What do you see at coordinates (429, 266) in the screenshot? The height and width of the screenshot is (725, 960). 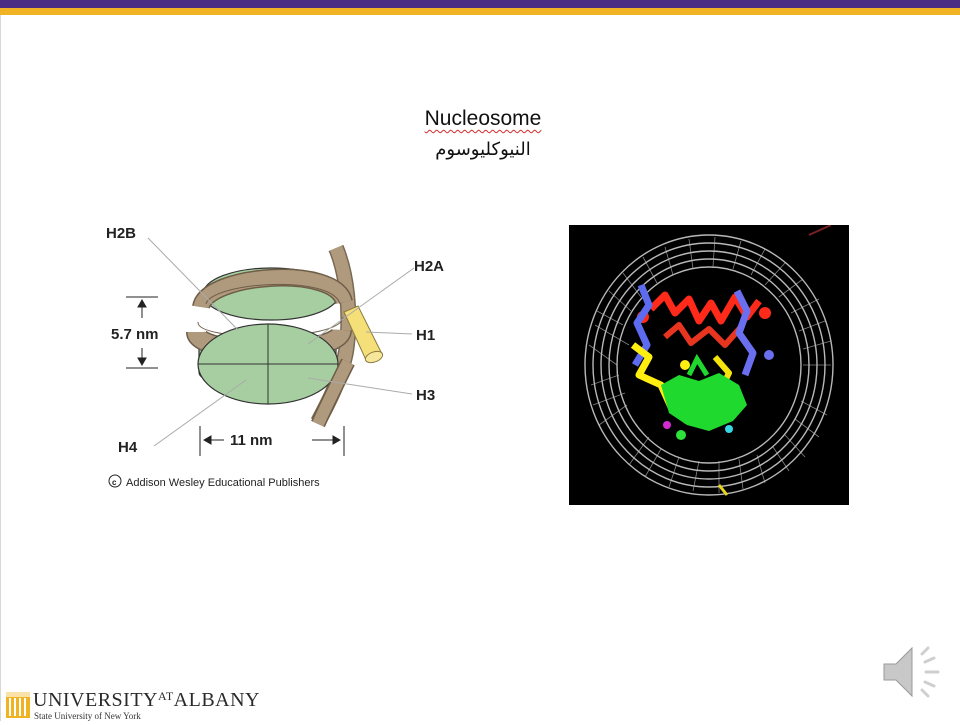 I see `label-h2a: H2A` at bounding box center [429, 266].